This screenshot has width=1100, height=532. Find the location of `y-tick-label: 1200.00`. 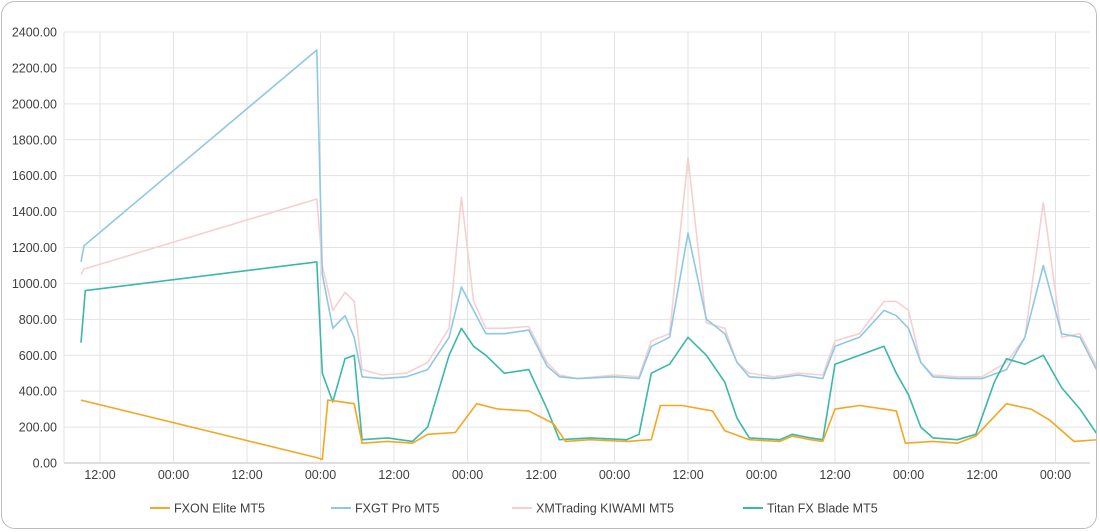

y-tick-label: 1200.00 is located at coordinates (34, 248).